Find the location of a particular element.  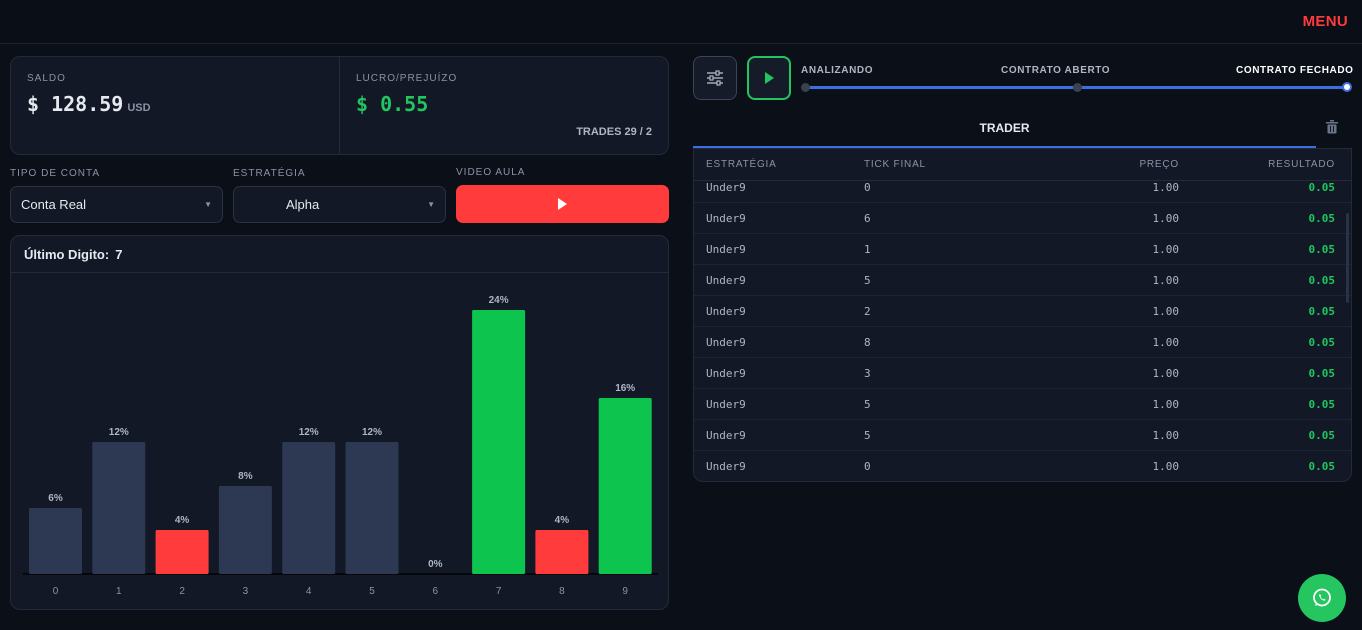

lucro-value: $ 0.55 is located at coordinates (392, 104).